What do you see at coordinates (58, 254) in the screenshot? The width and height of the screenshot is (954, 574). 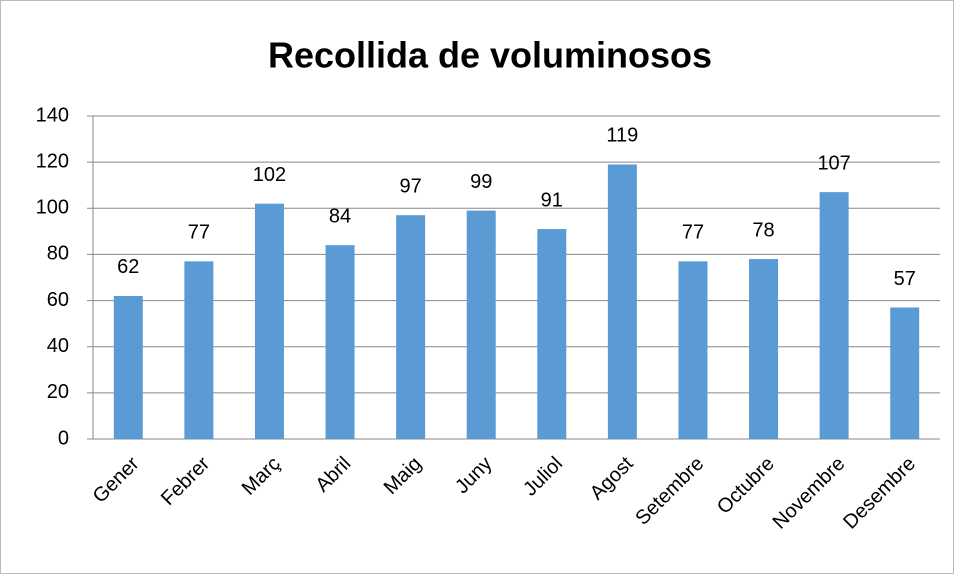 I see `y-tick-label: 80` at bounding box center [58, 254].